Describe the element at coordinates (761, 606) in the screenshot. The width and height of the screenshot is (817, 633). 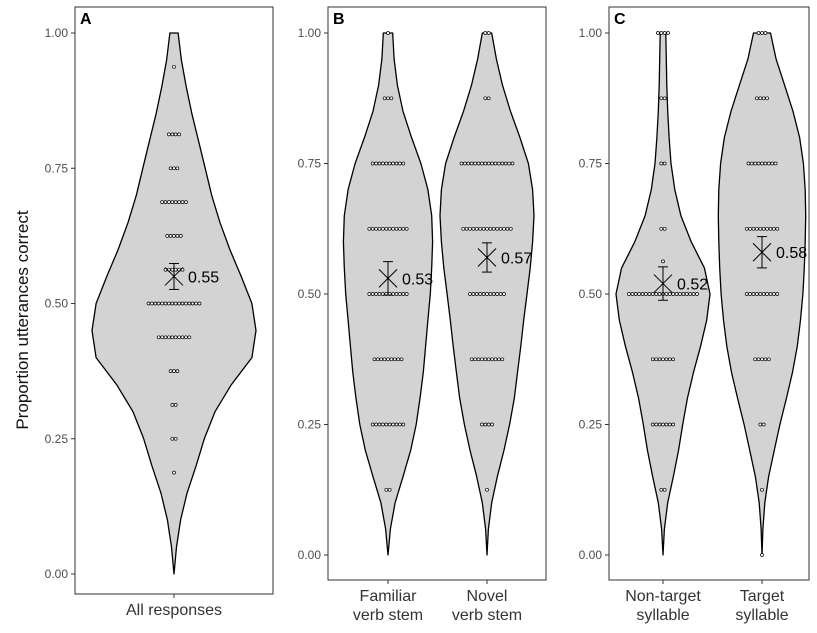
I see `x-category-label: Target syllable` at that location.